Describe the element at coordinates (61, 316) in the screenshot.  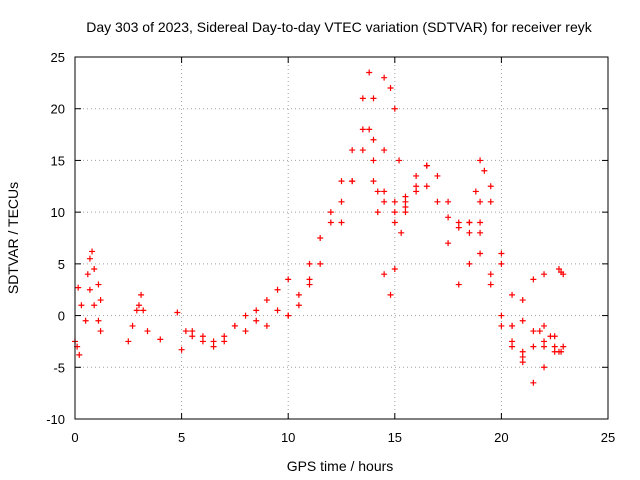
I see `y-tick-label: 0` at that location.